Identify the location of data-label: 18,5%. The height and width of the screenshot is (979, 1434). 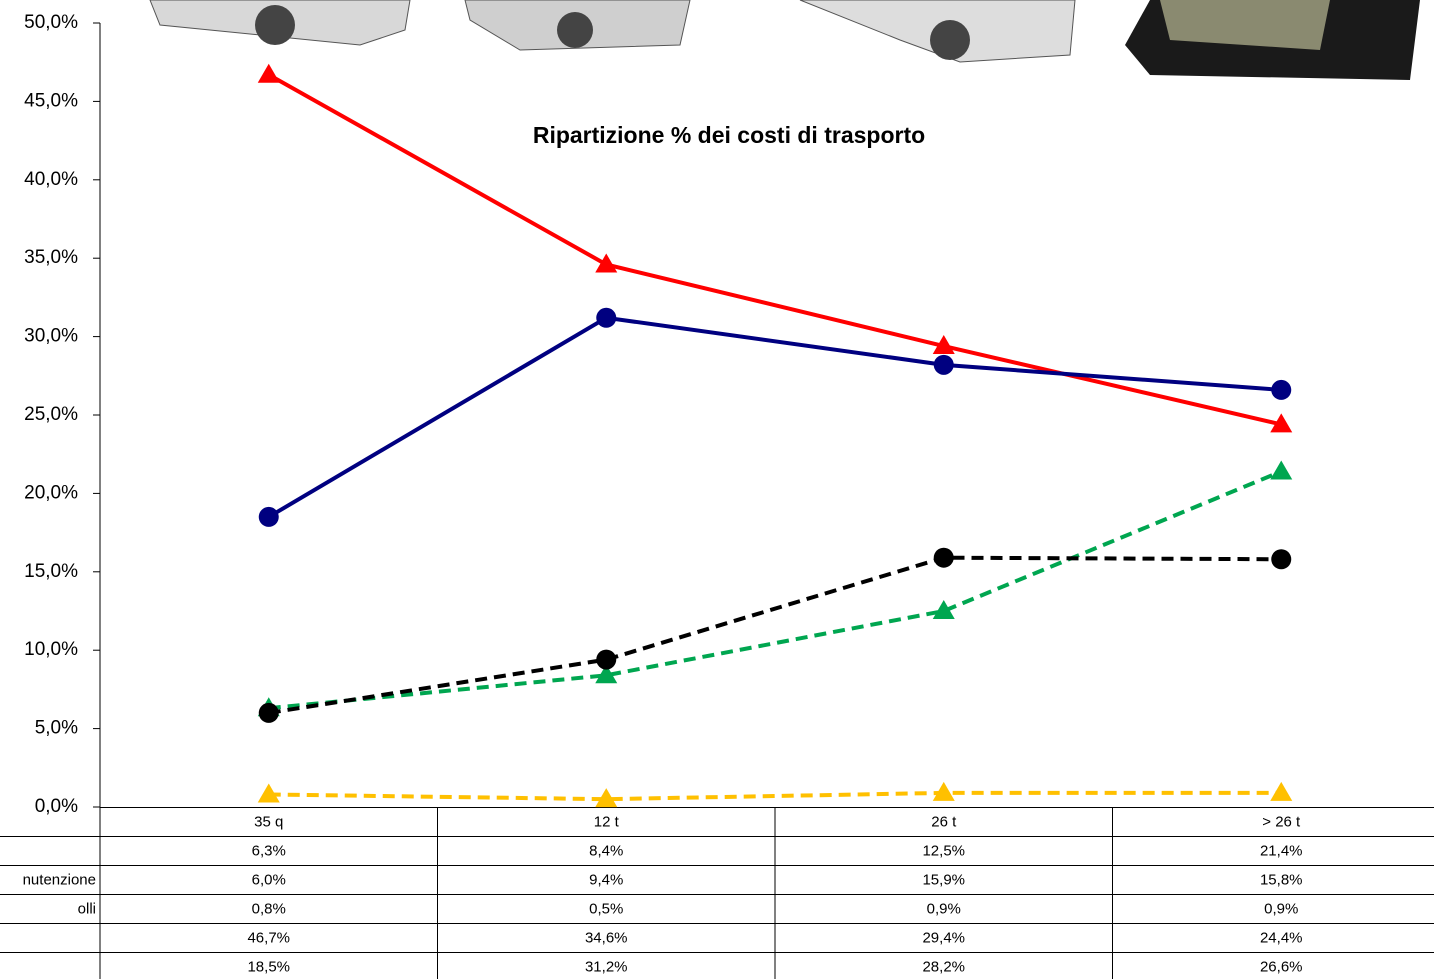
(268, 966).